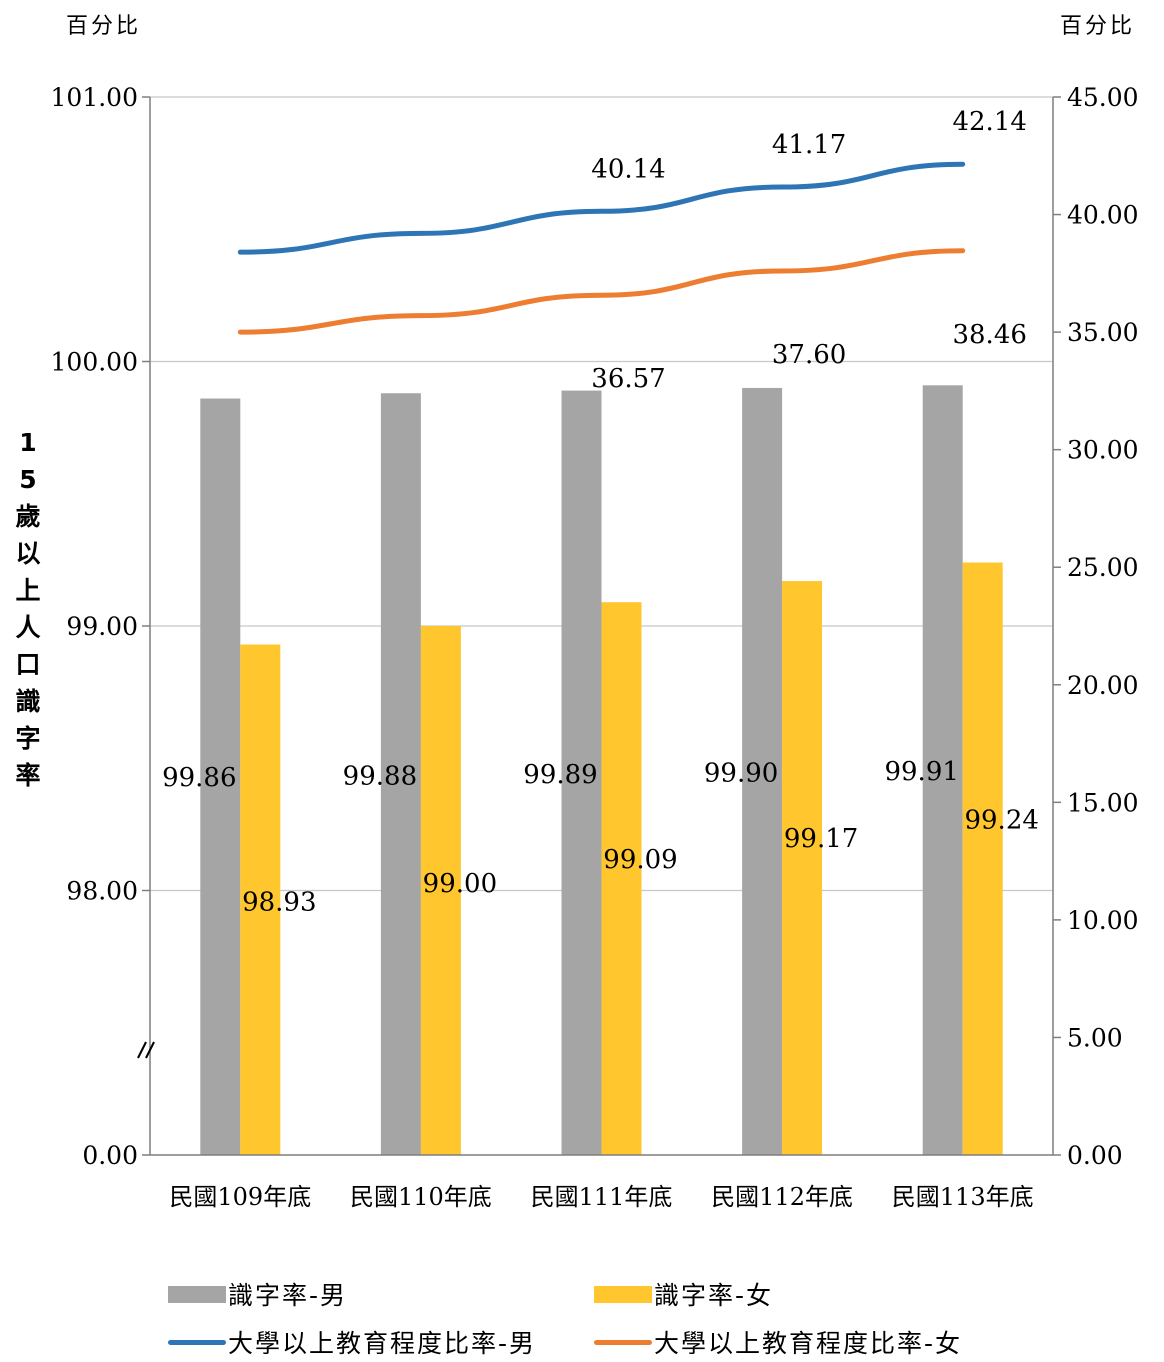  Describe the element at coordinates (640, 860) in the screenshot. I see `data-label-female-literacy: 99.09` at that location.